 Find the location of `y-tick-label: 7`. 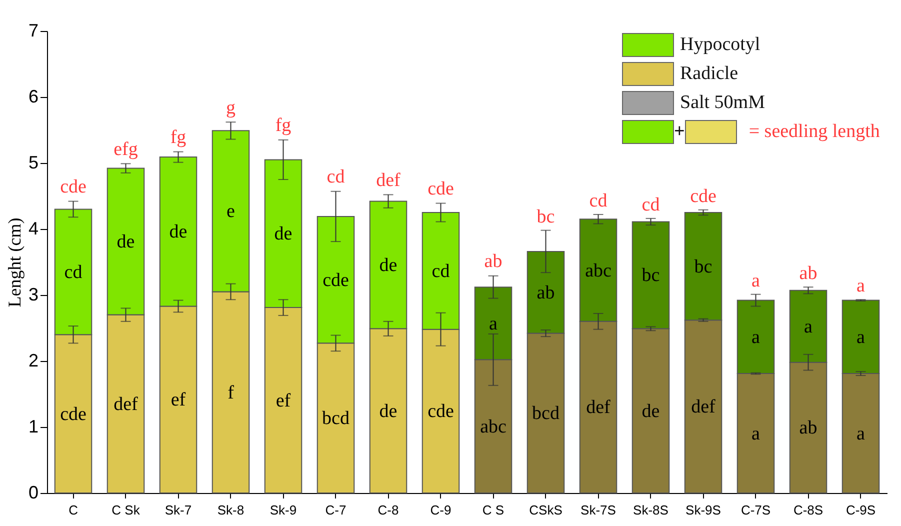

y-tick-label: 7 is located at coordinates (33, 30).